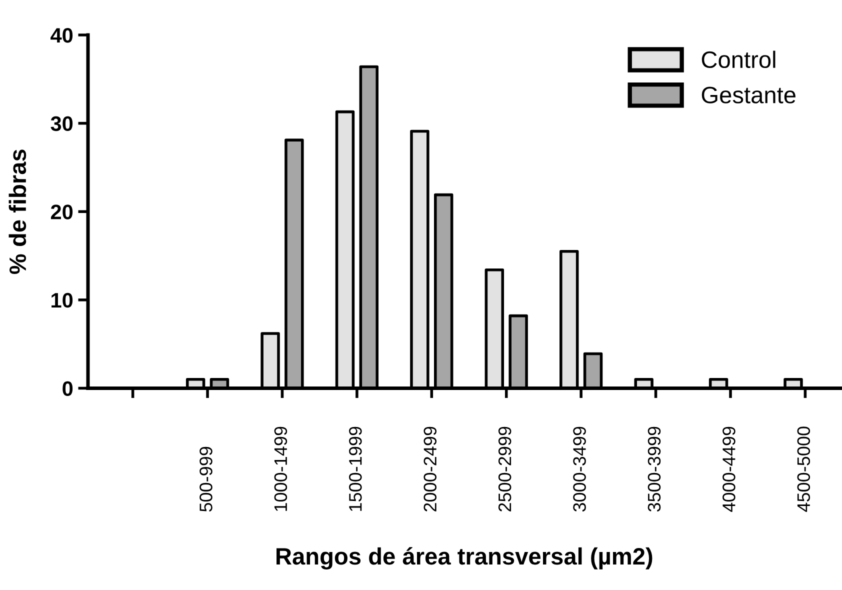 The height and width of the screenshot is (590, 842). What do you see at coordinates (729, 469) in the screenshot?
I see `x-tick-label: 4000-4499` at bounding box center [729, 469].